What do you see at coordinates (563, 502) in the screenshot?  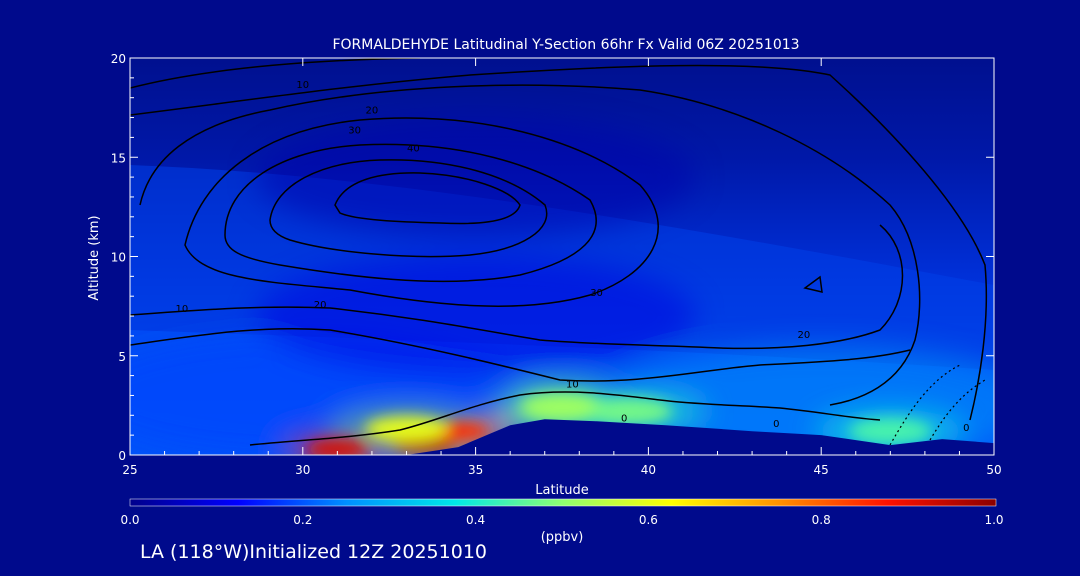 I see `colorbar` at bounding box center [563, 502].